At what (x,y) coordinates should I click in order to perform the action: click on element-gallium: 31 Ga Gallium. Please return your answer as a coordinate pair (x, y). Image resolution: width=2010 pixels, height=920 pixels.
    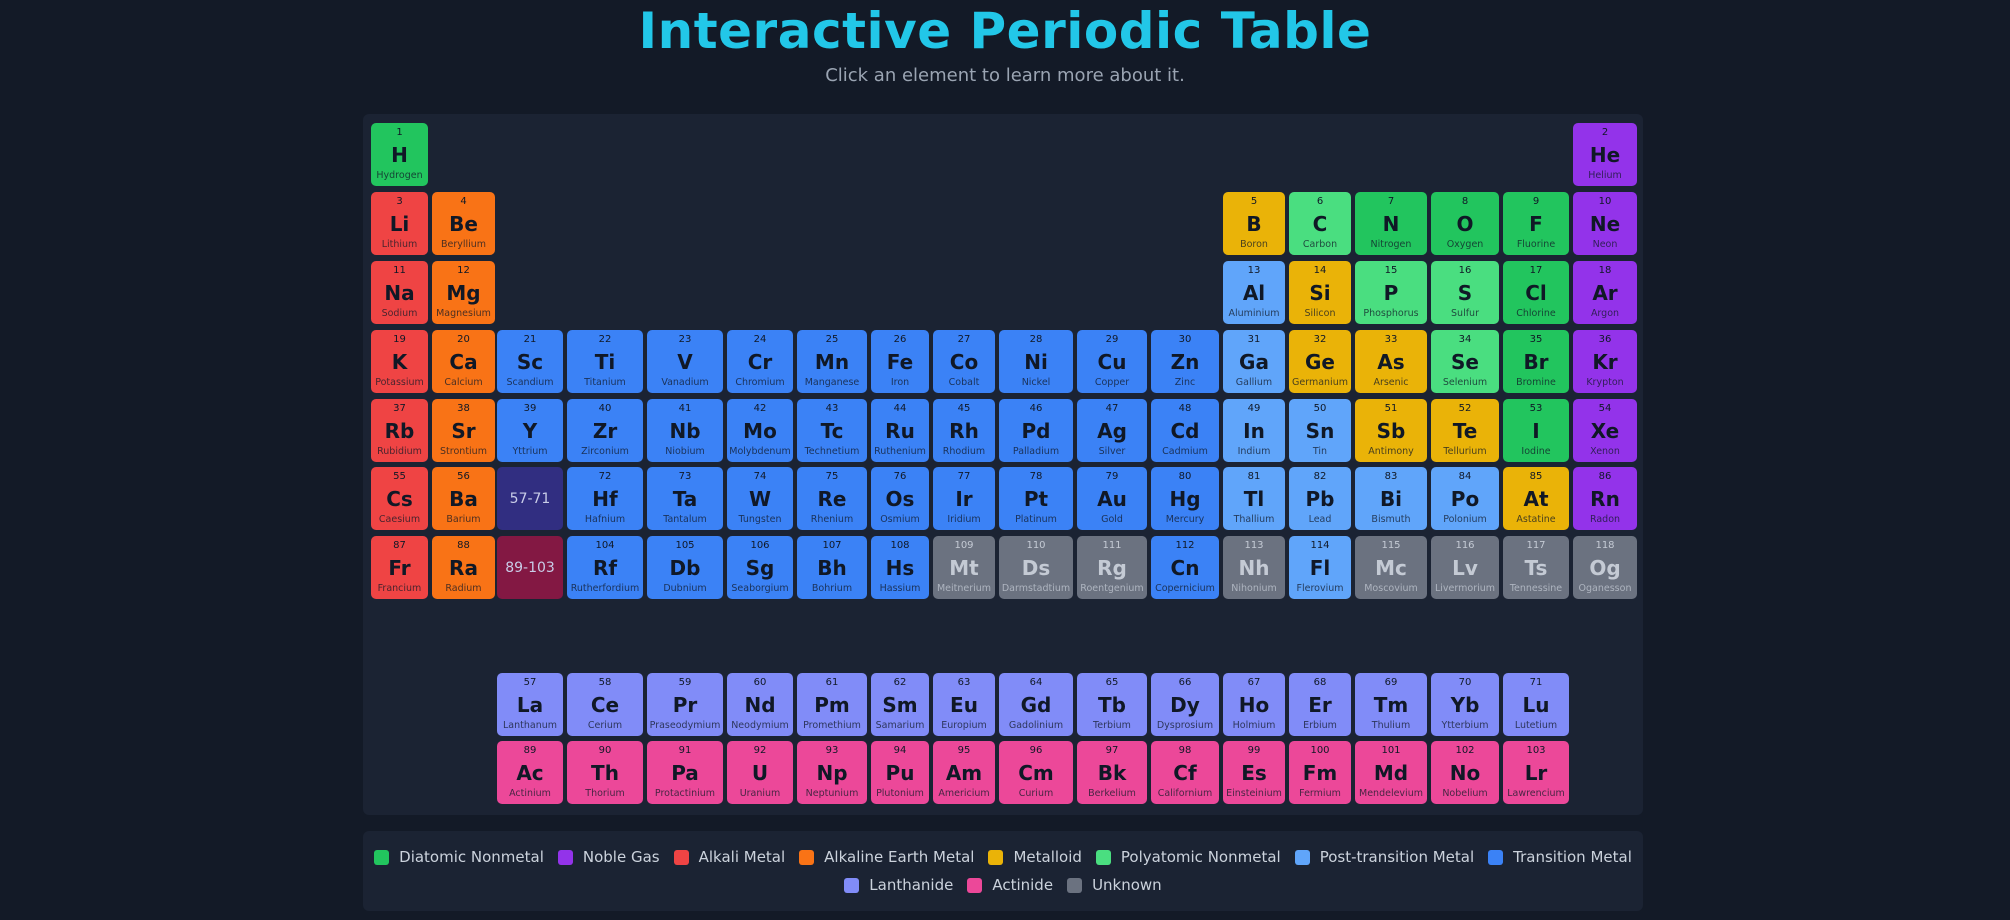
    Looking at the image, I should click on (1254, 361).